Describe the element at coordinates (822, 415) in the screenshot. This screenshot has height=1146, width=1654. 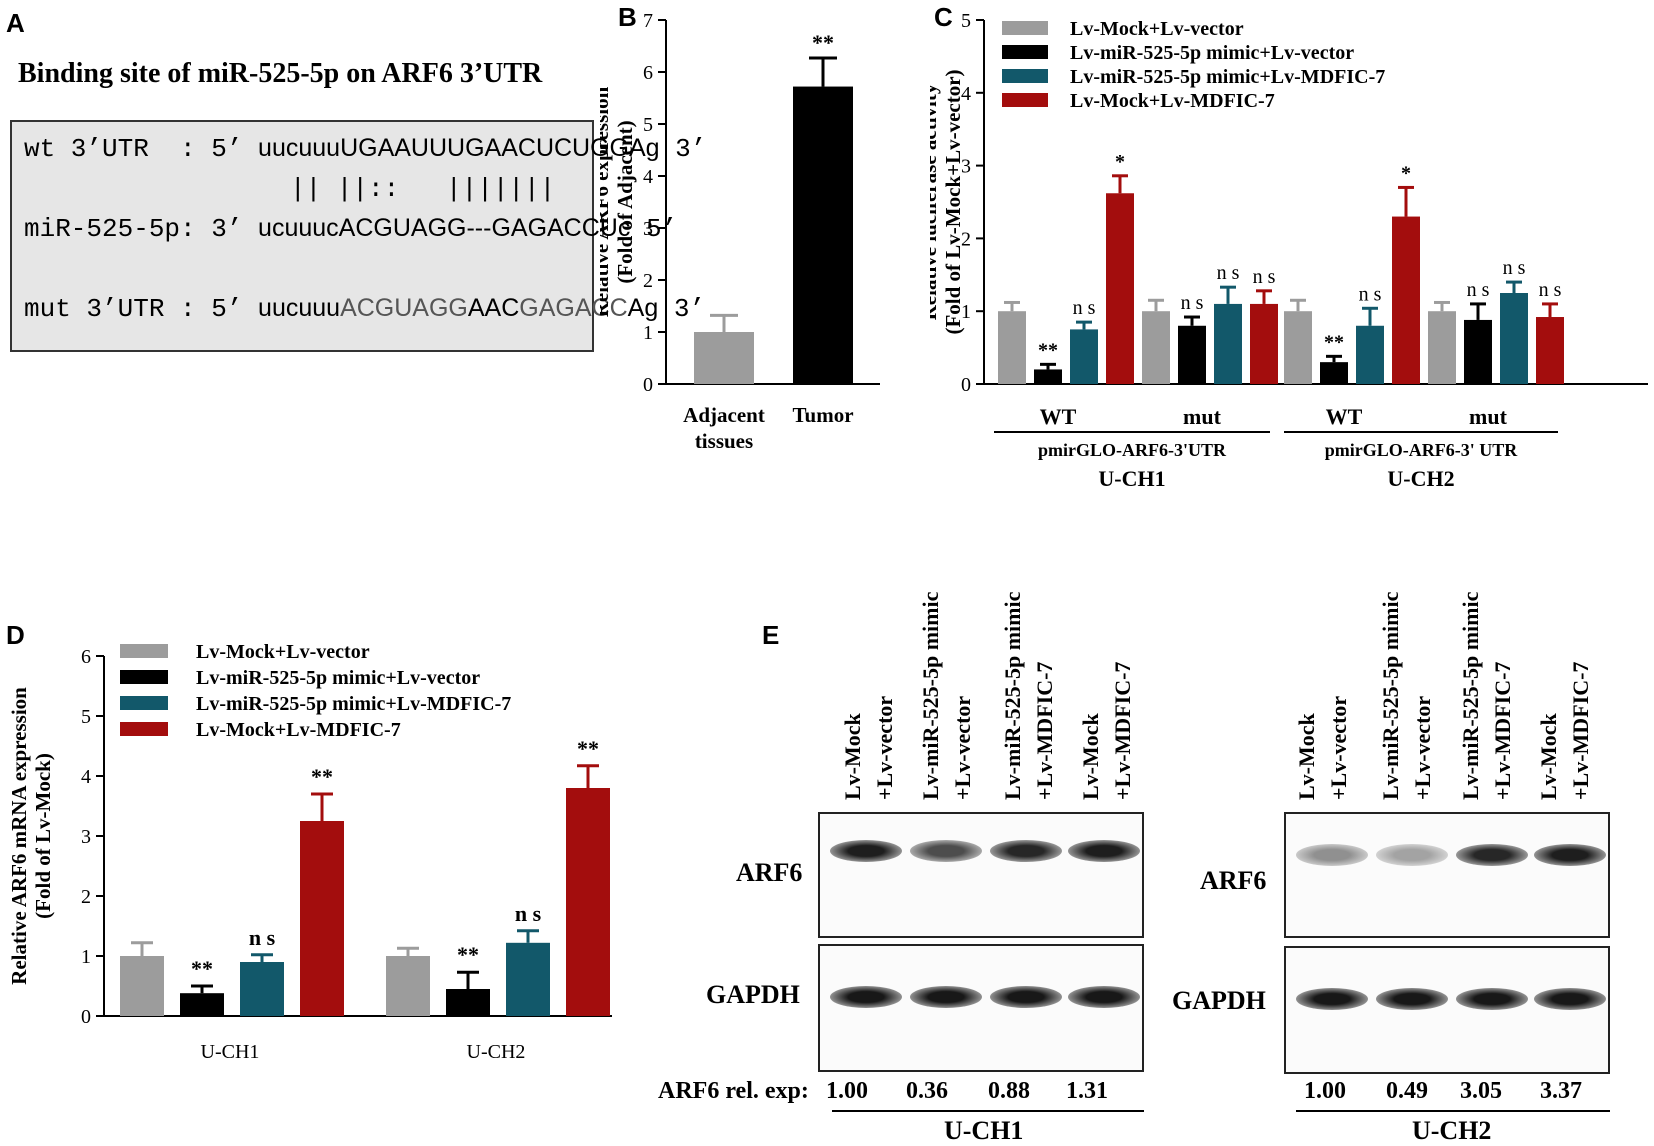
I see `chartB-category-label: Tumor` at that location.